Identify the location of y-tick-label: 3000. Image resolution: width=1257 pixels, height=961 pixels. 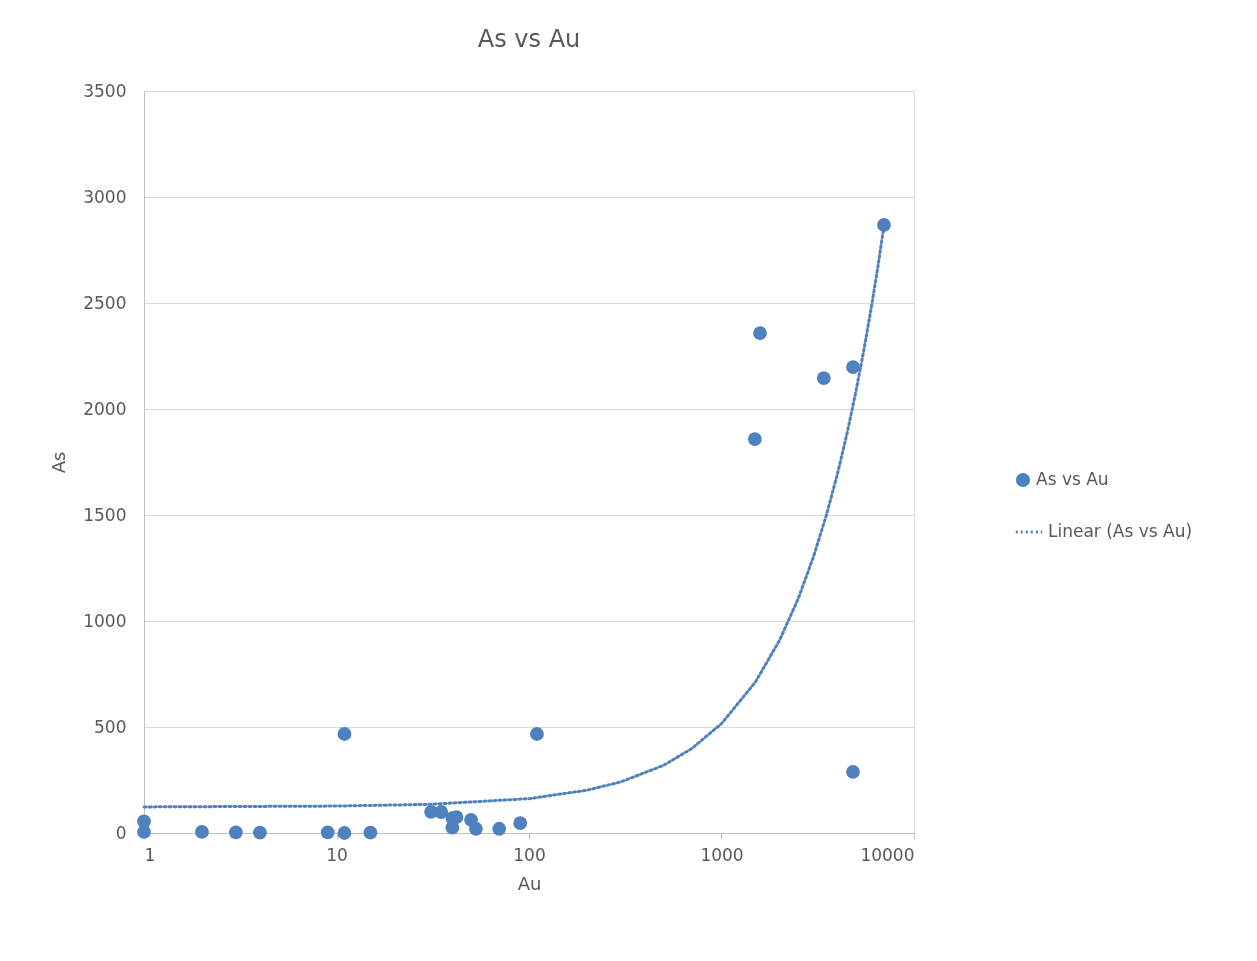
(105, 196).